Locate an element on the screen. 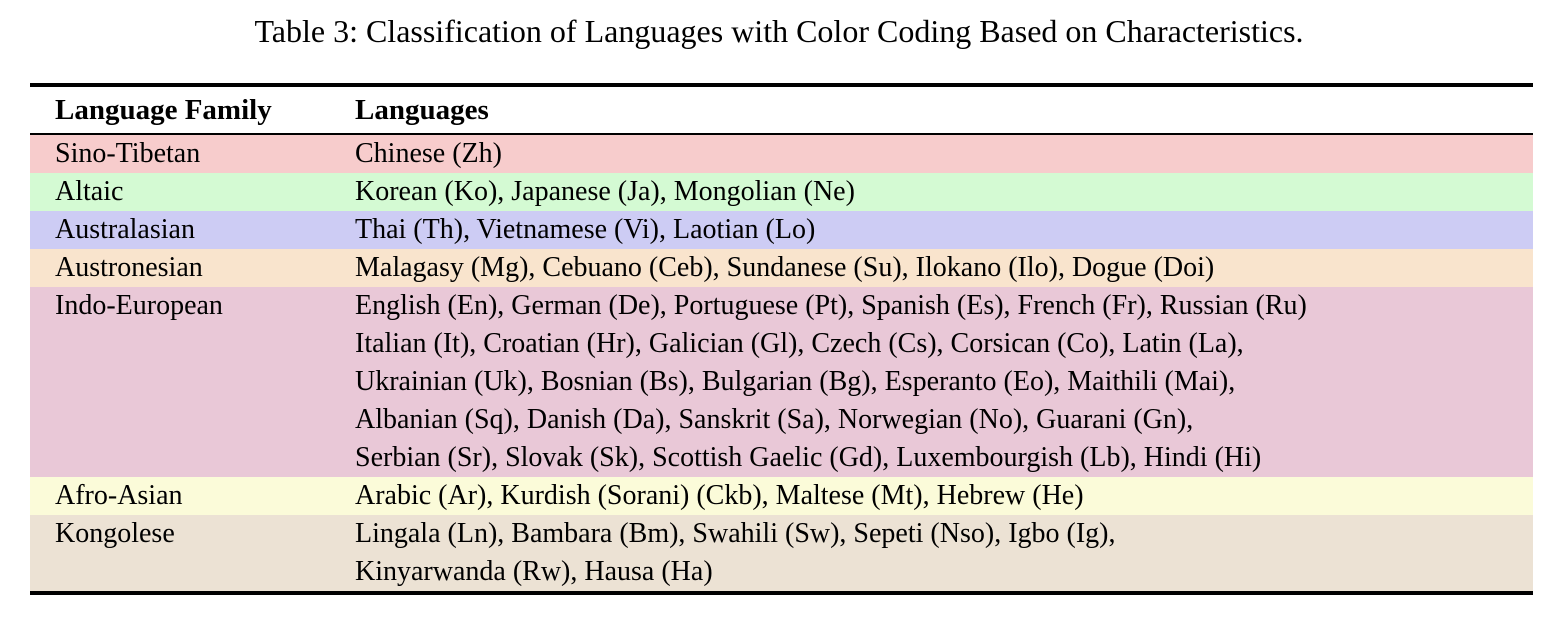  languages-cell: Thai (Th), Vietnamese (Vi), Laotian (Lo) is located at coordinates (585, 229).